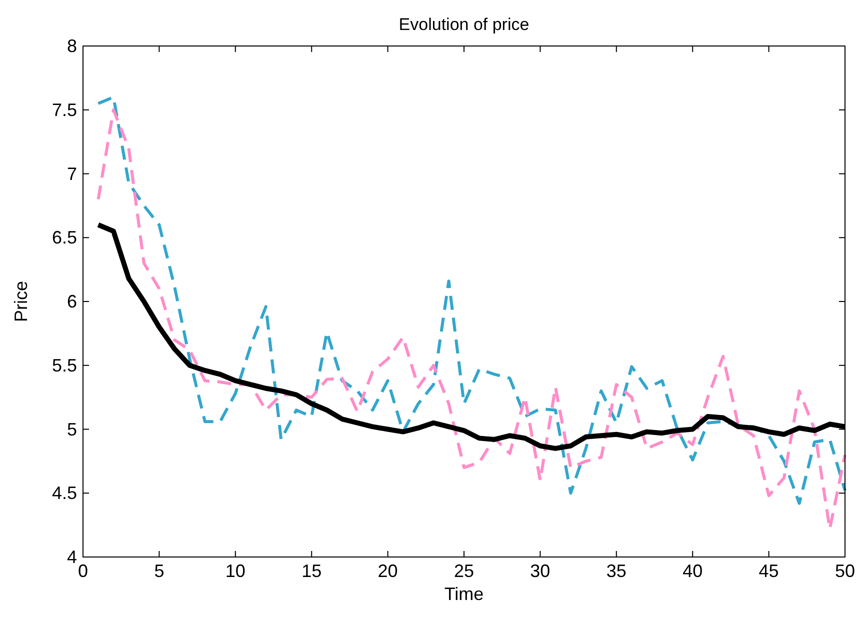 The height and width of the screenshot is (619, 862). I want to click on y-tick-label: 8, so click(71, 46).